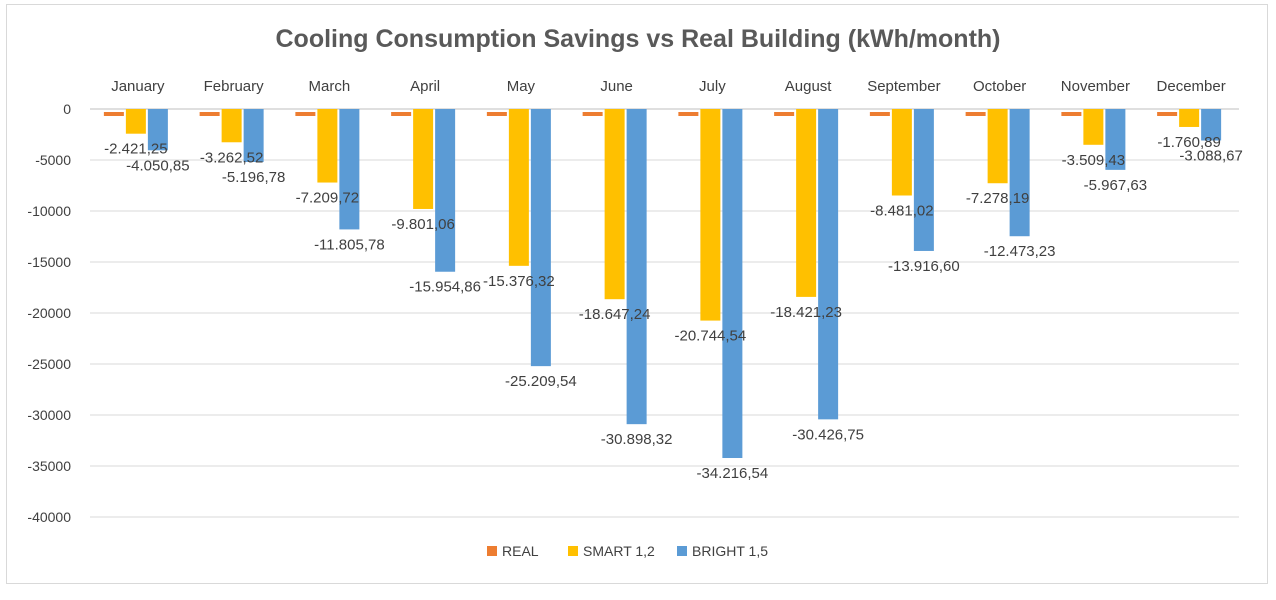 This screenshot has height=600, width=1276. Describe the element at coordinates (733, 473) in the screenshot. I see `data-label: -34.216,54` at that location.